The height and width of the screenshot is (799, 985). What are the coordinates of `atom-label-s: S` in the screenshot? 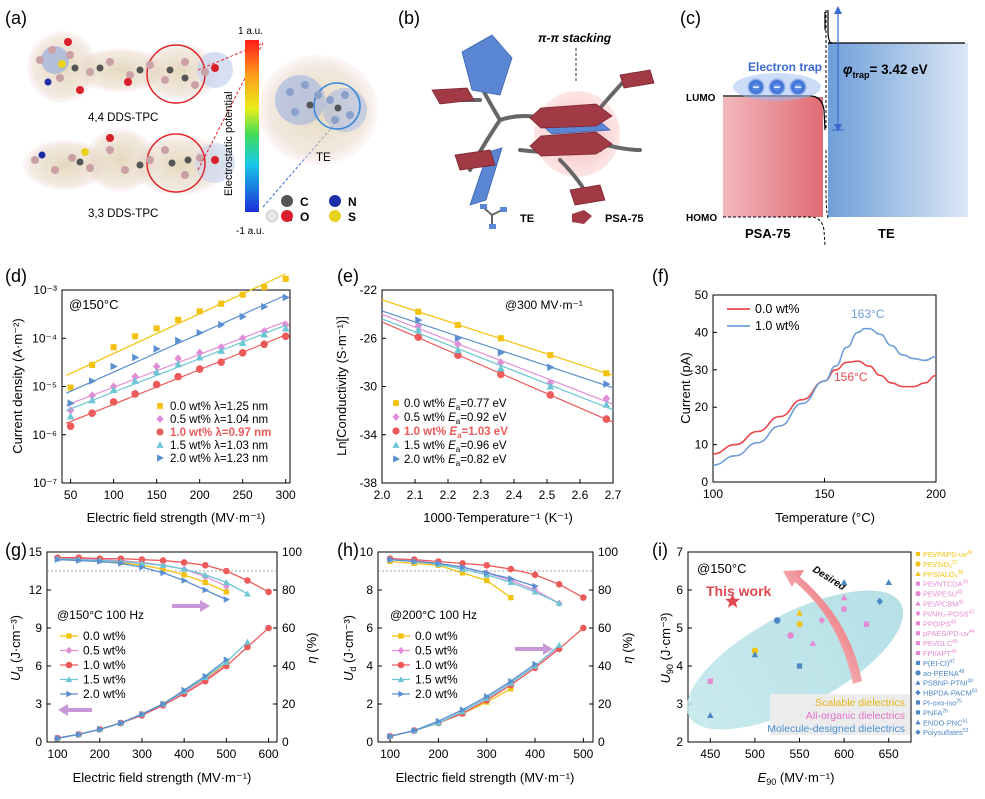 It's located at (352, 217).